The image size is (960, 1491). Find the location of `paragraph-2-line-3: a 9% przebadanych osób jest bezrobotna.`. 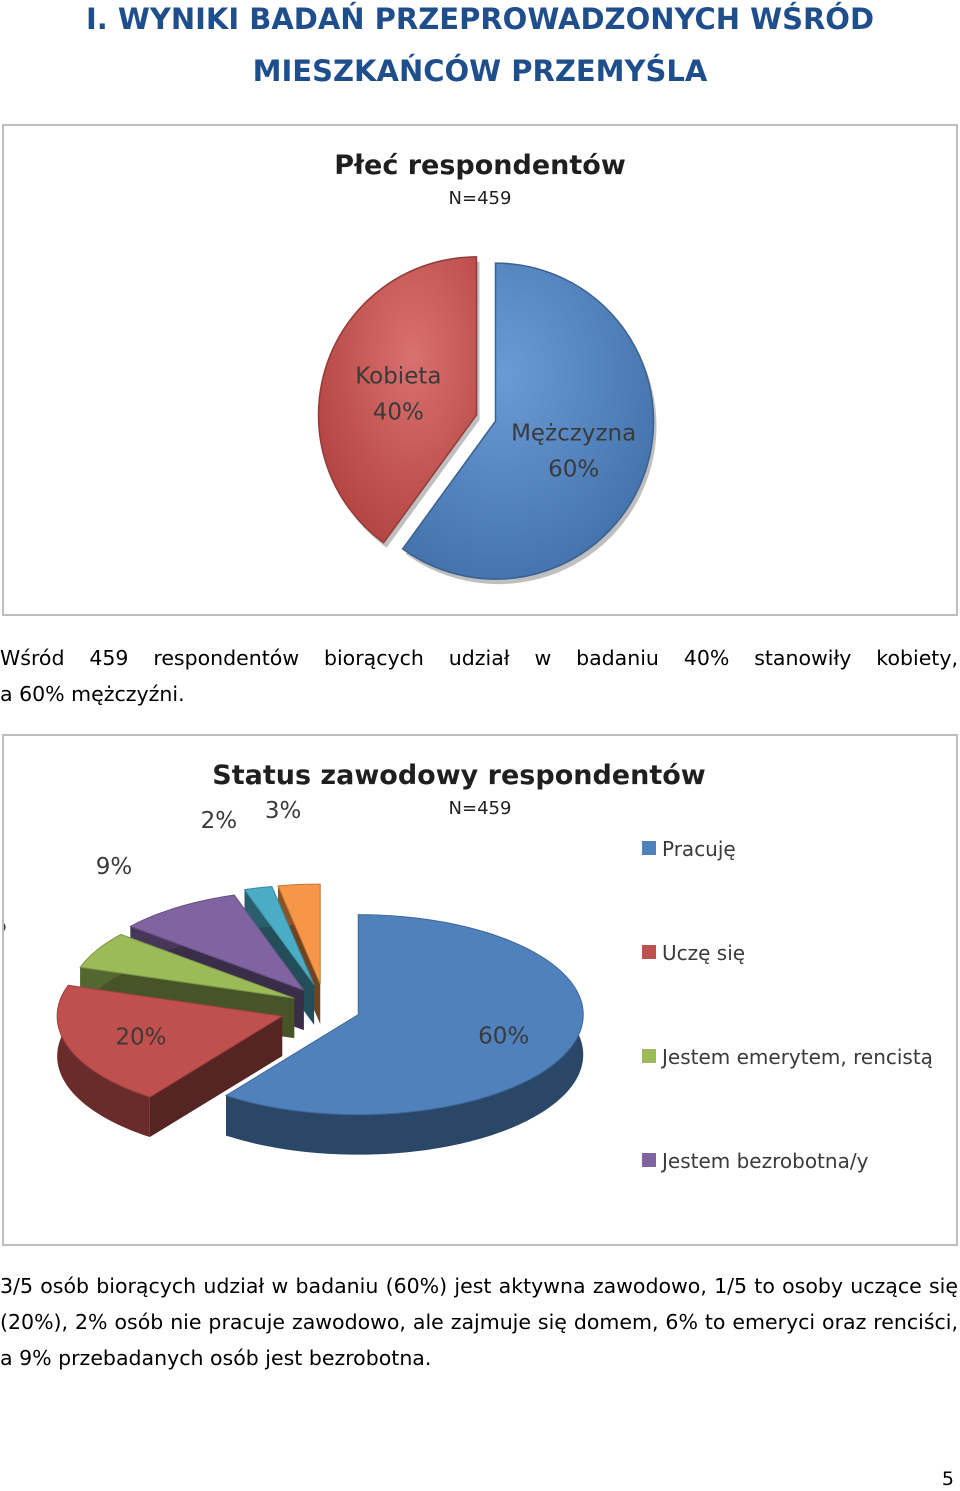

paragraph-2-line-3: a 9% przebadanych osób jest bezrobotna. is located at coordinates (216, 1358).